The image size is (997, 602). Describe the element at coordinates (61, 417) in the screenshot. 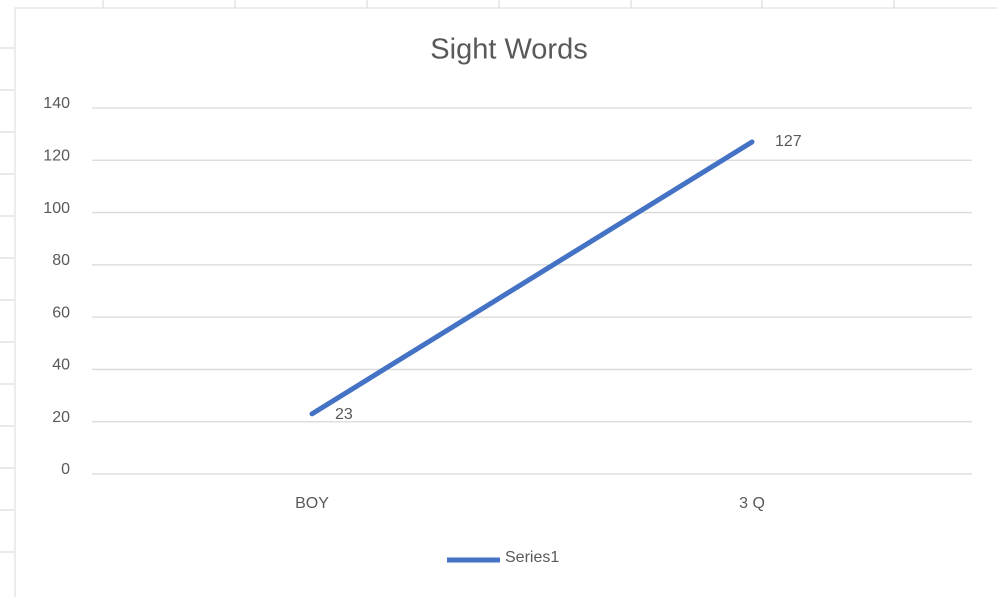

I see `y-tick-label: 20` at that location.